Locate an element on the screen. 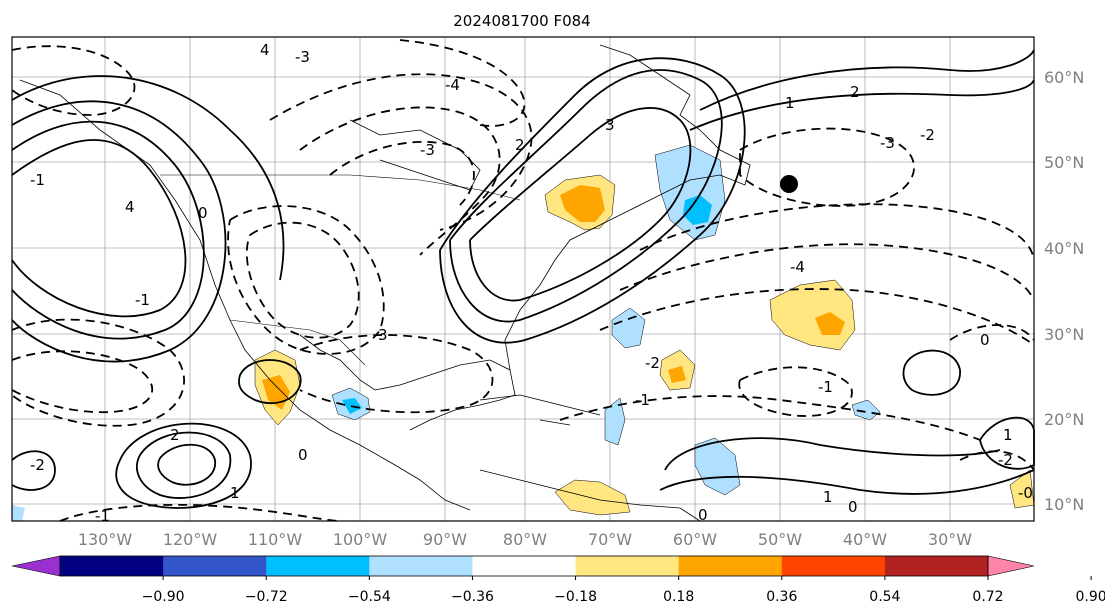 The height and width of the screenshot is (615, 1105). longitude-tick-label: 70°W is located at coordinates (610, 539).